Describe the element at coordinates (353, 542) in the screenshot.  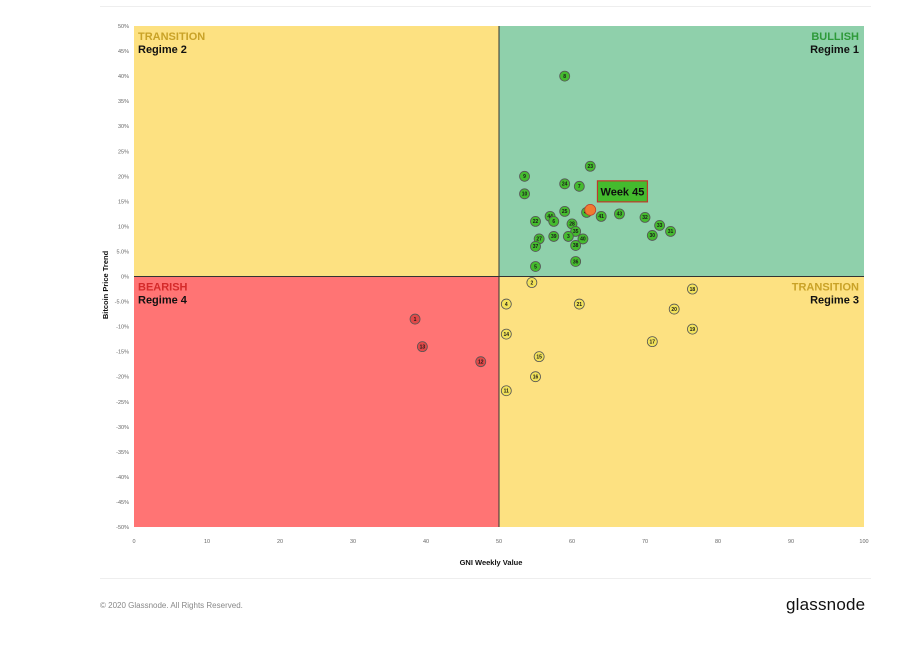
I see `x-tick-label: 30` at that location.